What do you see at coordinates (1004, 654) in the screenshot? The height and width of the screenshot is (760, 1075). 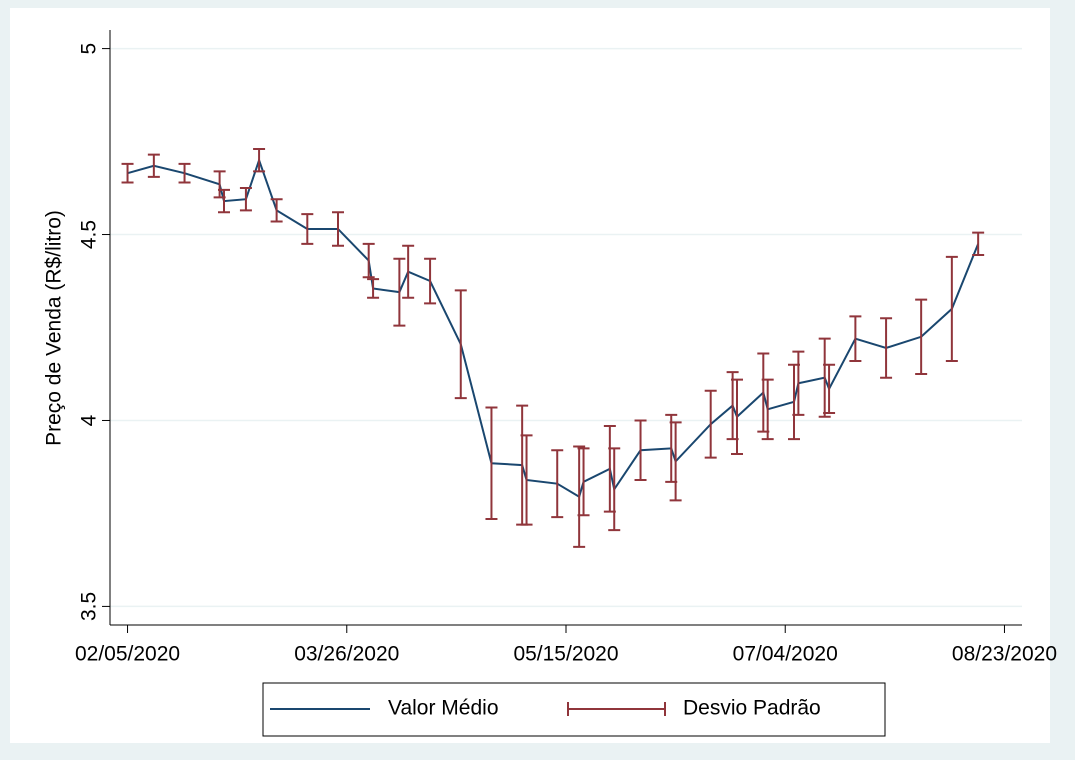 I see `x-tick-label: 08/23/2020` at bounding box center [1004, 654].